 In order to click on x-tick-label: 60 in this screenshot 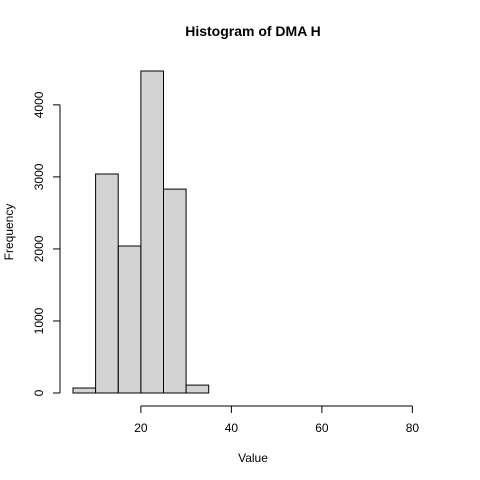, I will do `click(322, 428)`.